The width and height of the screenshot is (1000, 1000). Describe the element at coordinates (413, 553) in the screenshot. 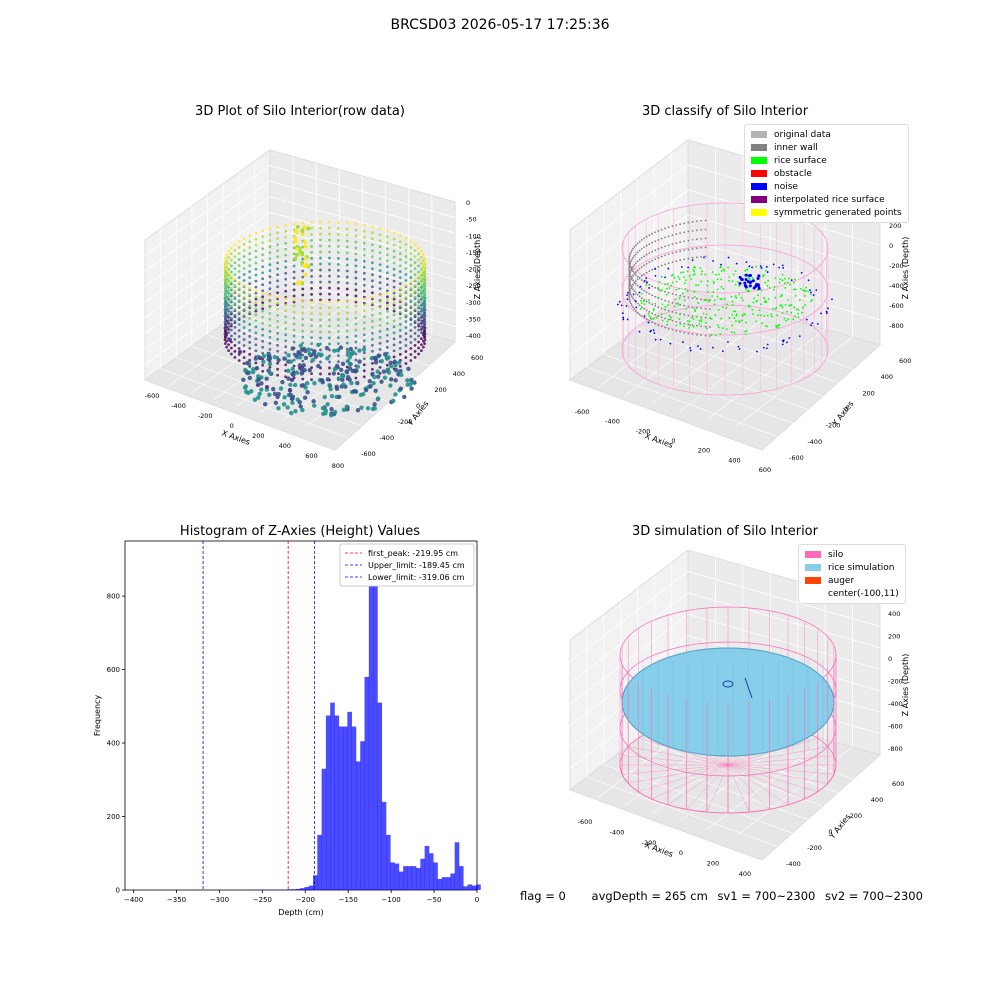

I see `legend-label: first_peak: -219.95 cm` at that location.